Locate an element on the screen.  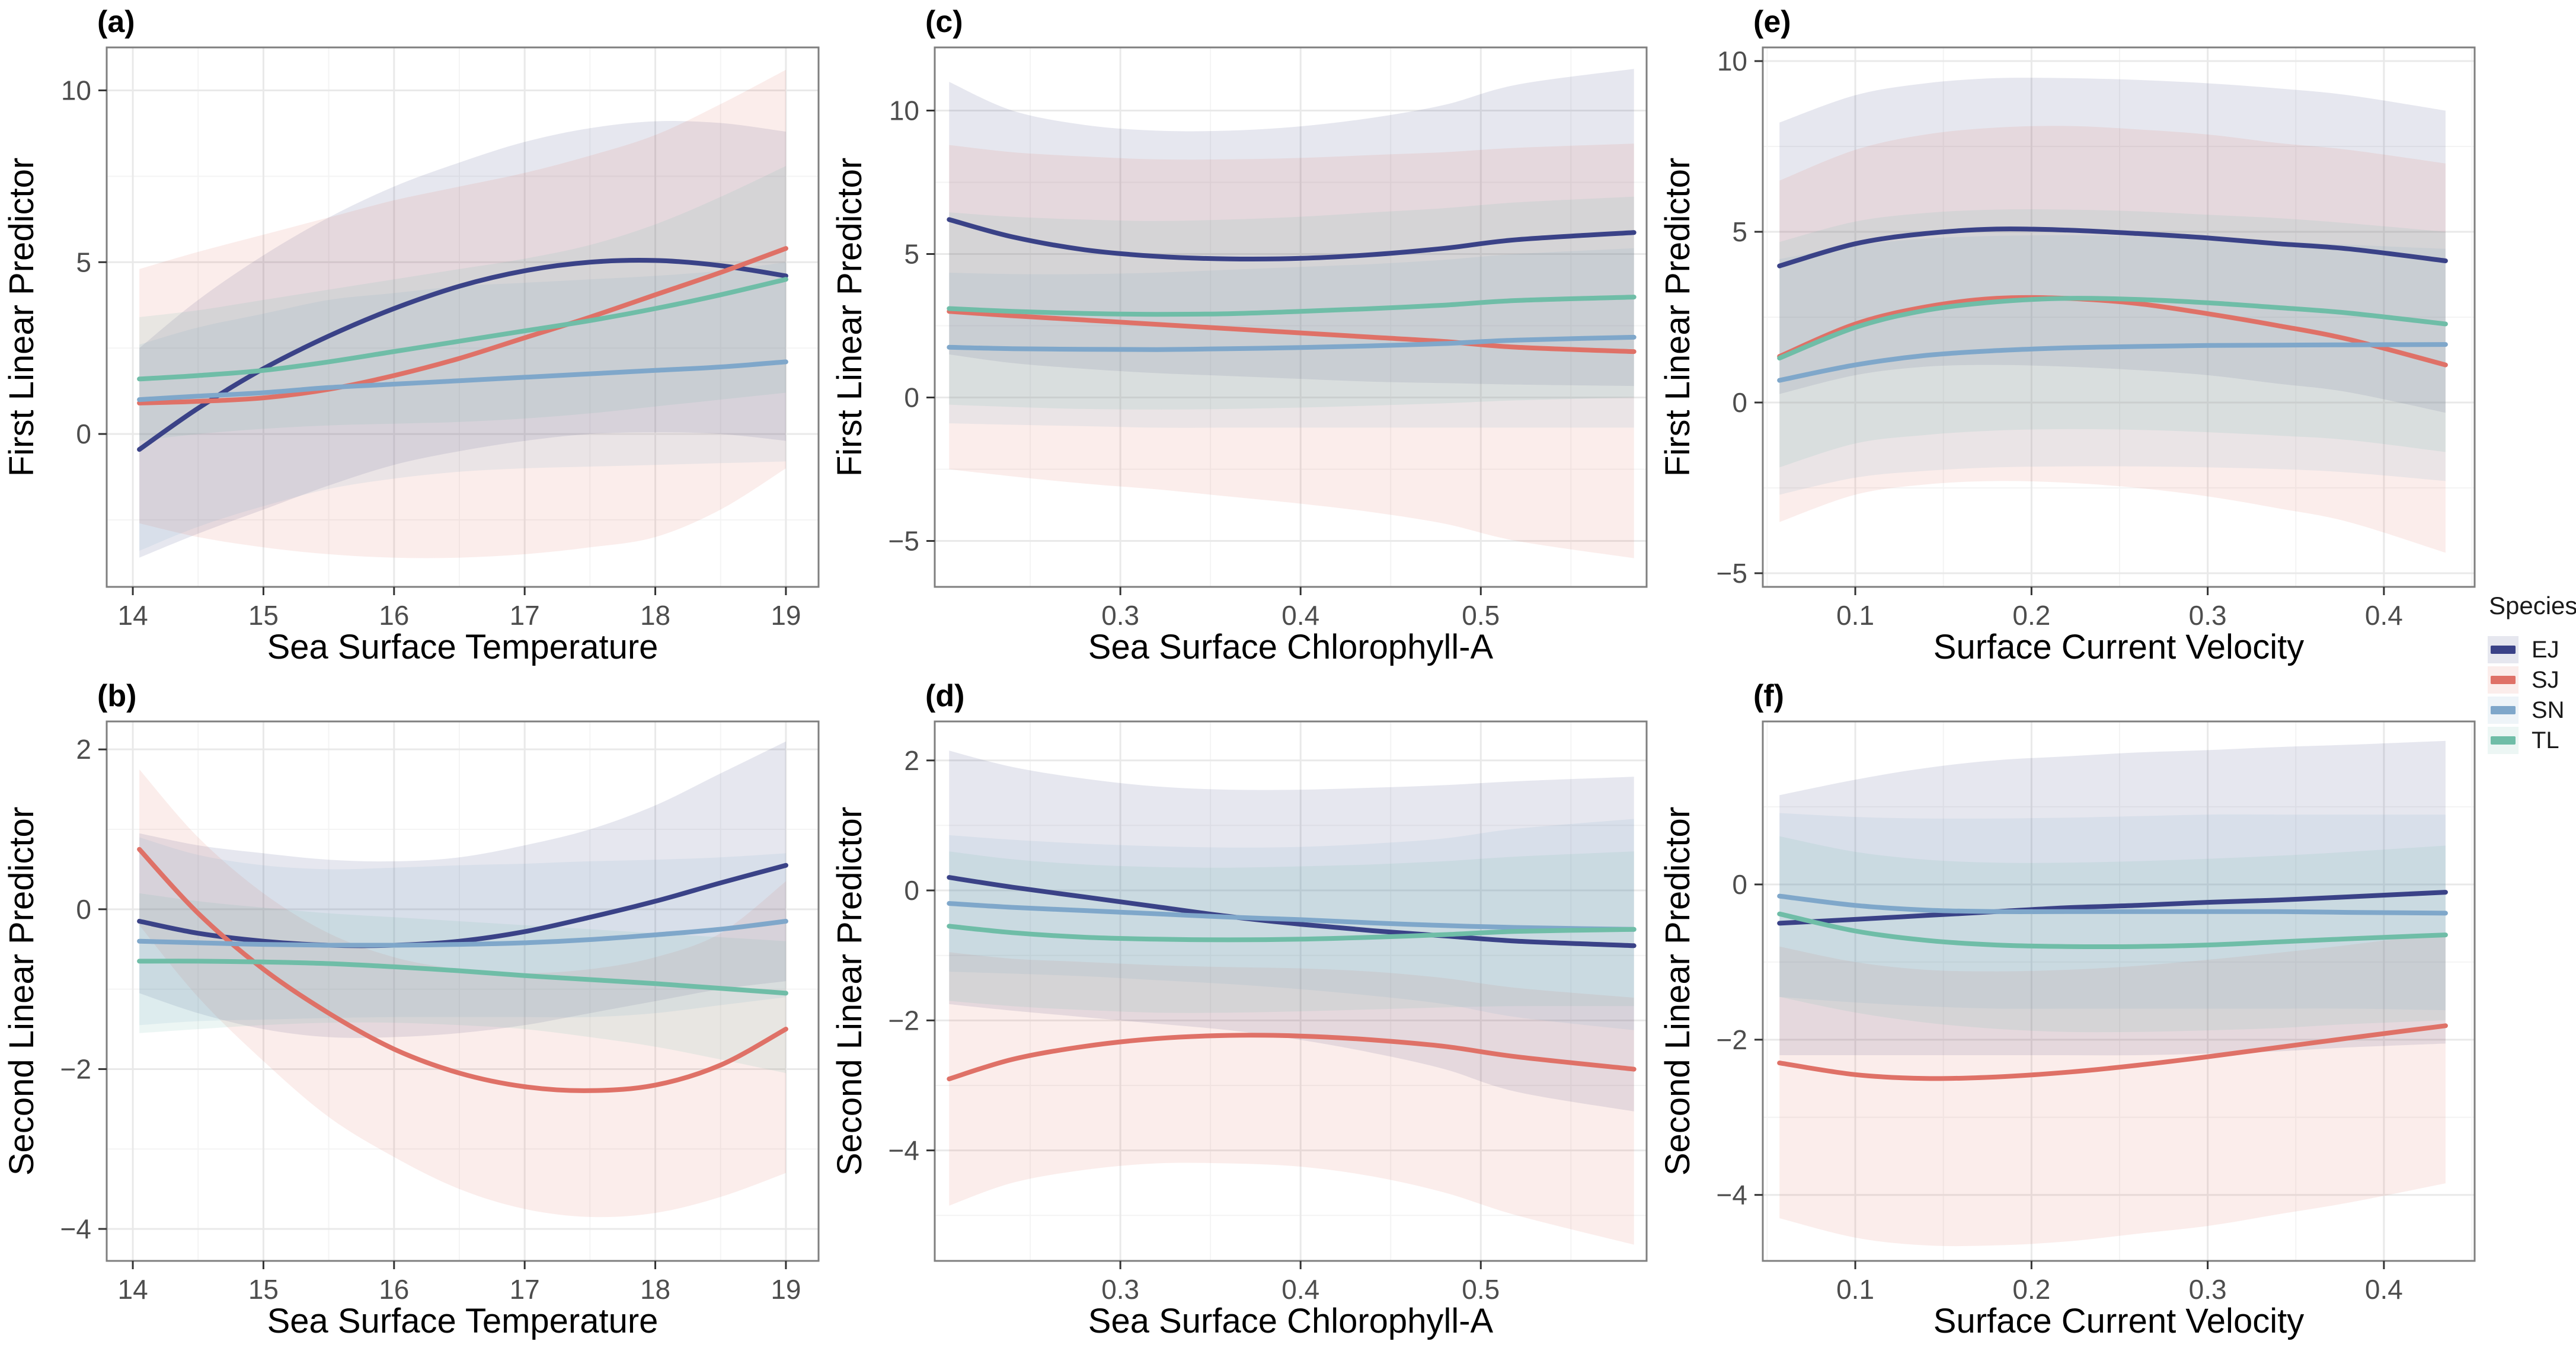
y-tick-label: −5 is located at coordinates (904, 541).